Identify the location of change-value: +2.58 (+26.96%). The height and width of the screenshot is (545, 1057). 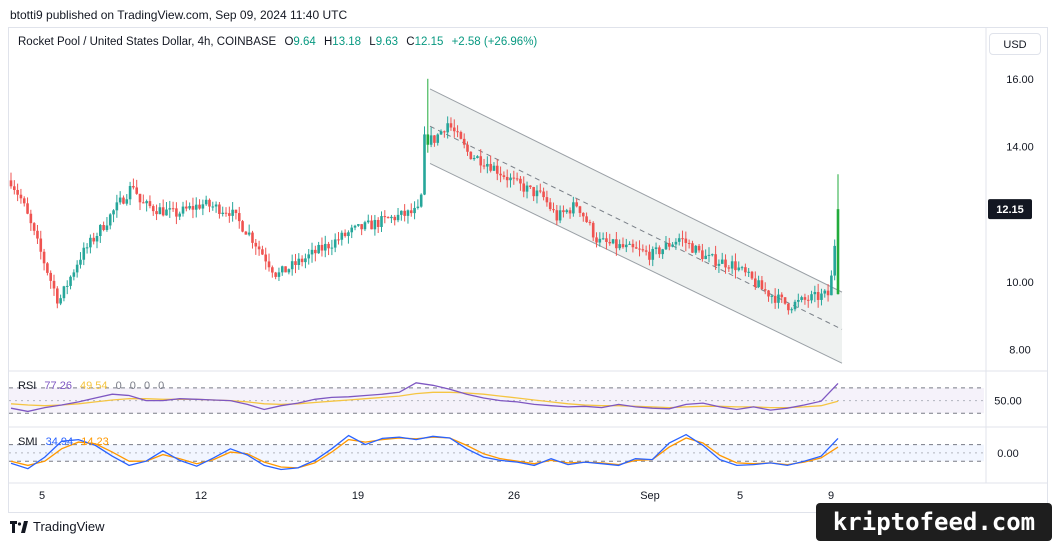
(494, 42).